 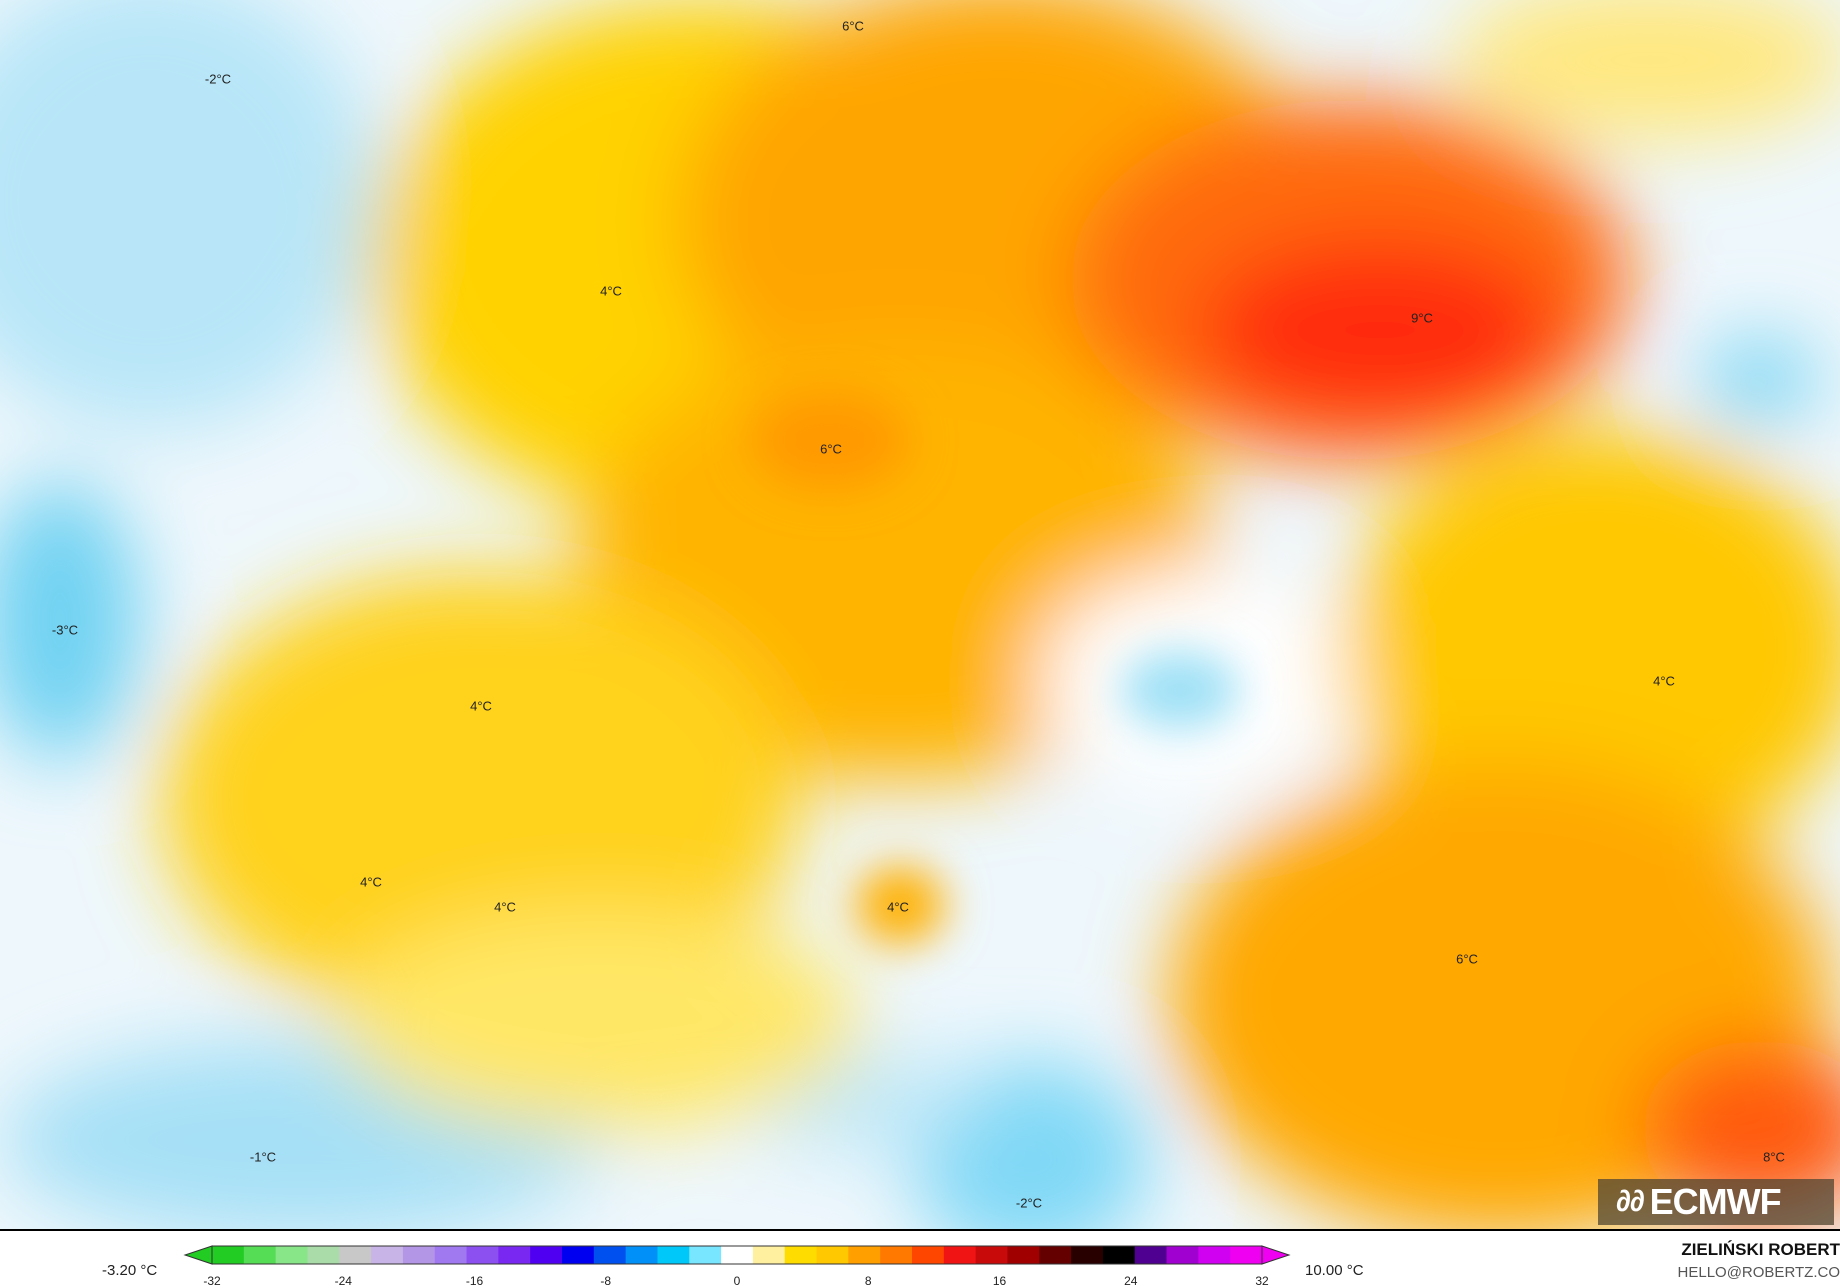 I want to click on logo-text: ECMWF, so click(x=1715, y=1201).